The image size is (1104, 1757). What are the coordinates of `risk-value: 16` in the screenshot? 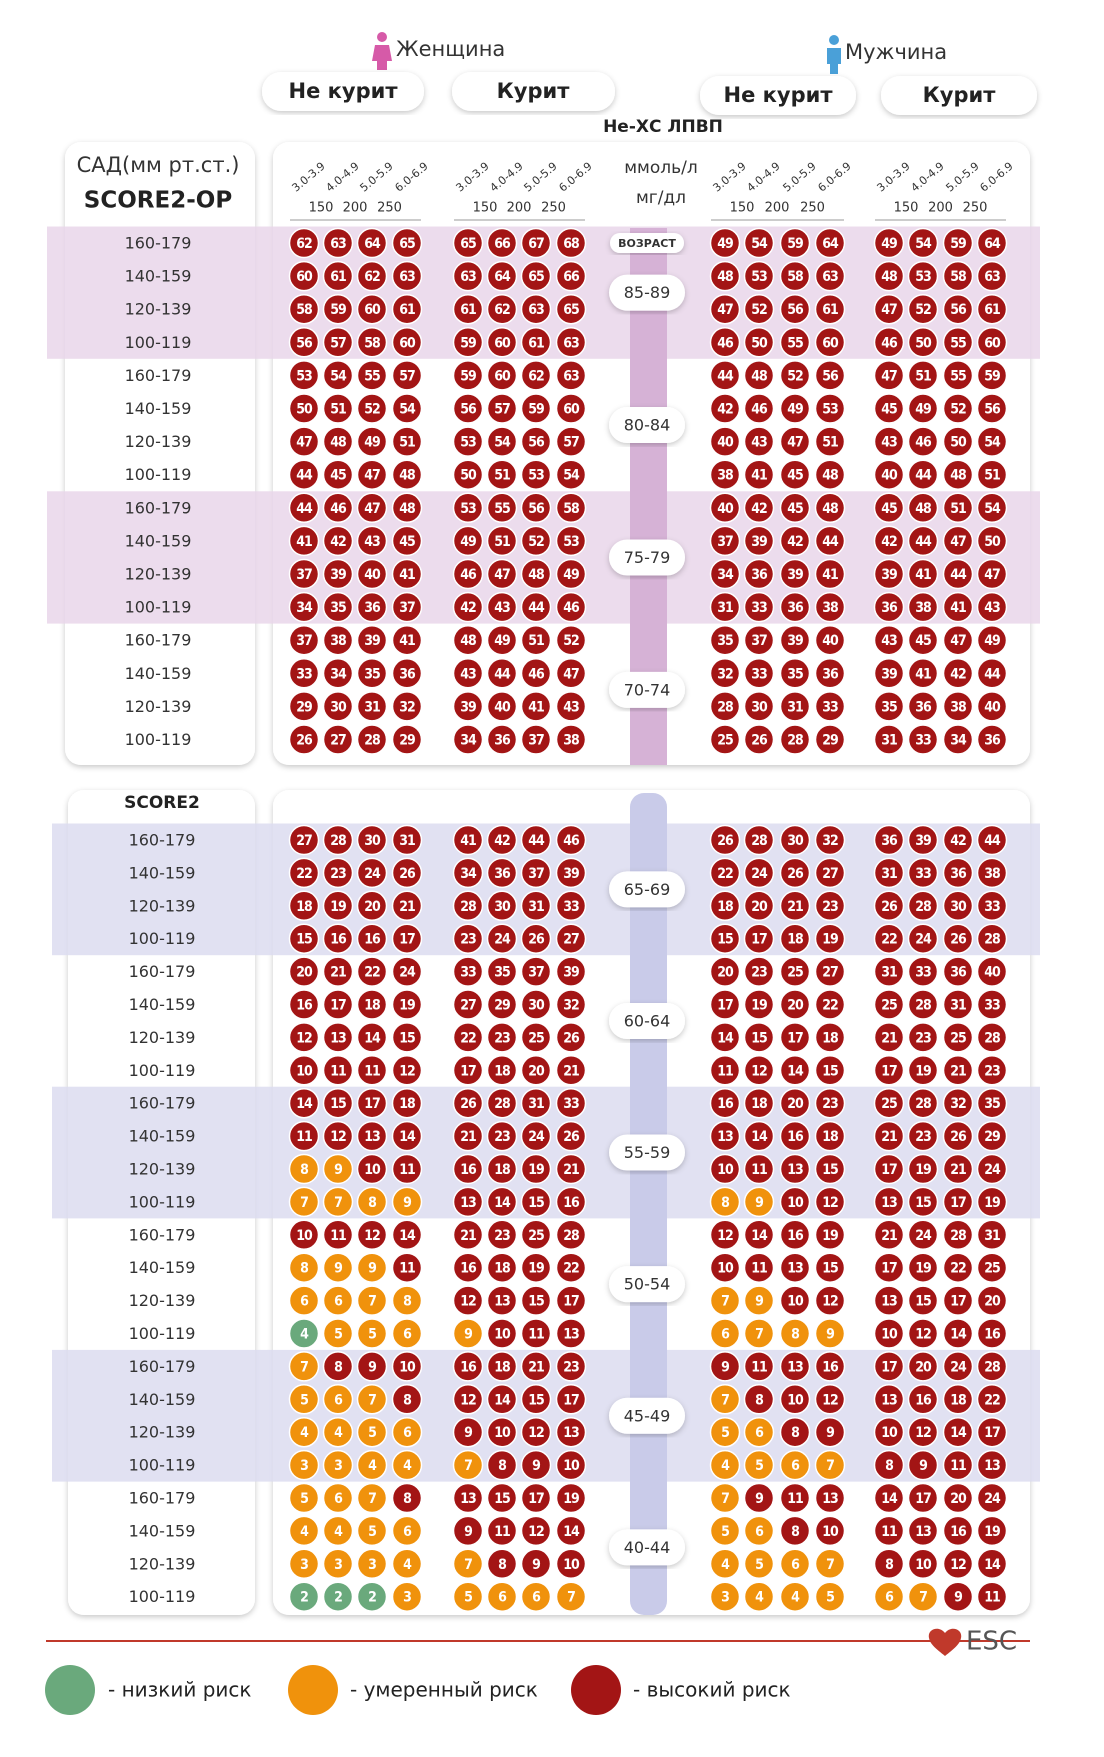 It's located at (923, 1400).